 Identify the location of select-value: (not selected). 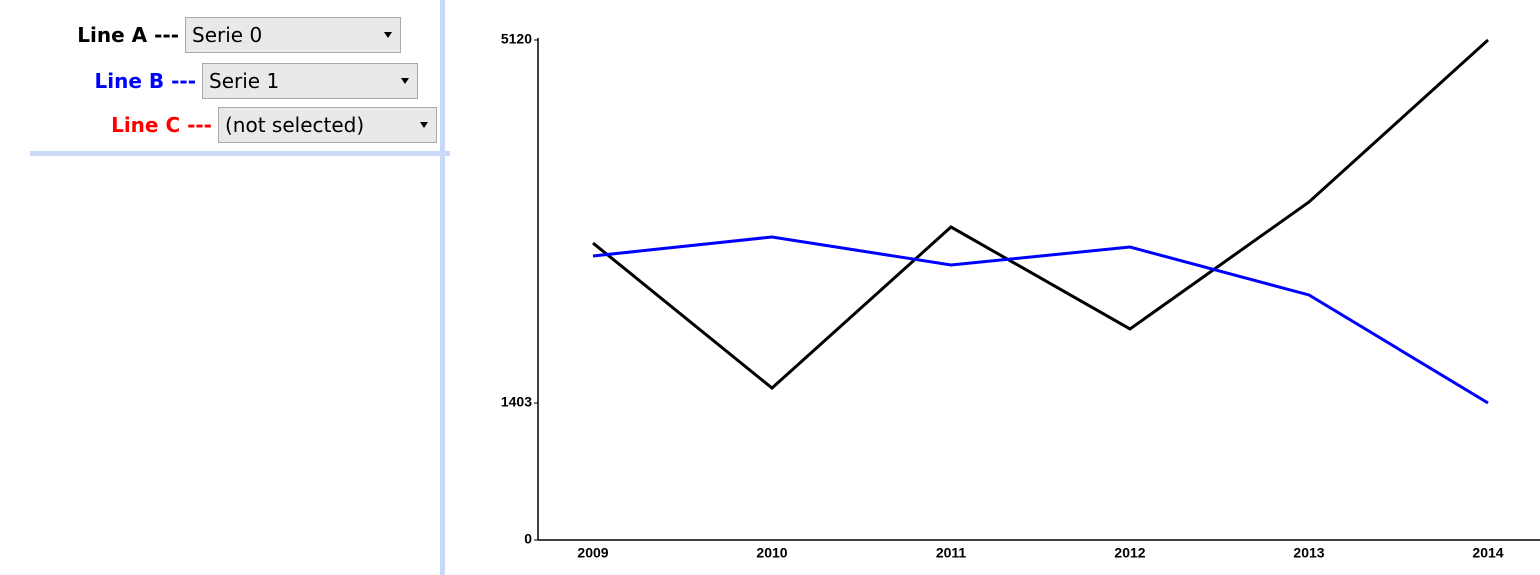
(295, 125).